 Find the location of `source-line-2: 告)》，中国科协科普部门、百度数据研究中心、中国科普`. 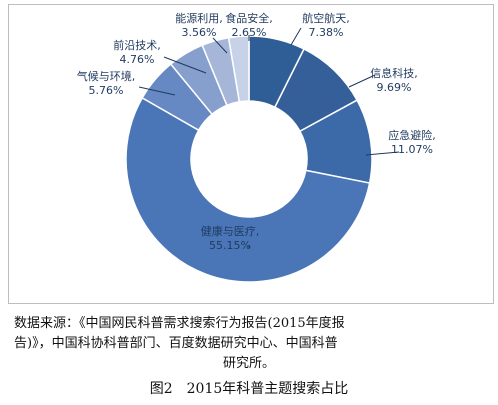

source-line-2: 告)》，中国科协科普部门、百度数据研究中心、中国科普 is located at coordinates (176, 343).